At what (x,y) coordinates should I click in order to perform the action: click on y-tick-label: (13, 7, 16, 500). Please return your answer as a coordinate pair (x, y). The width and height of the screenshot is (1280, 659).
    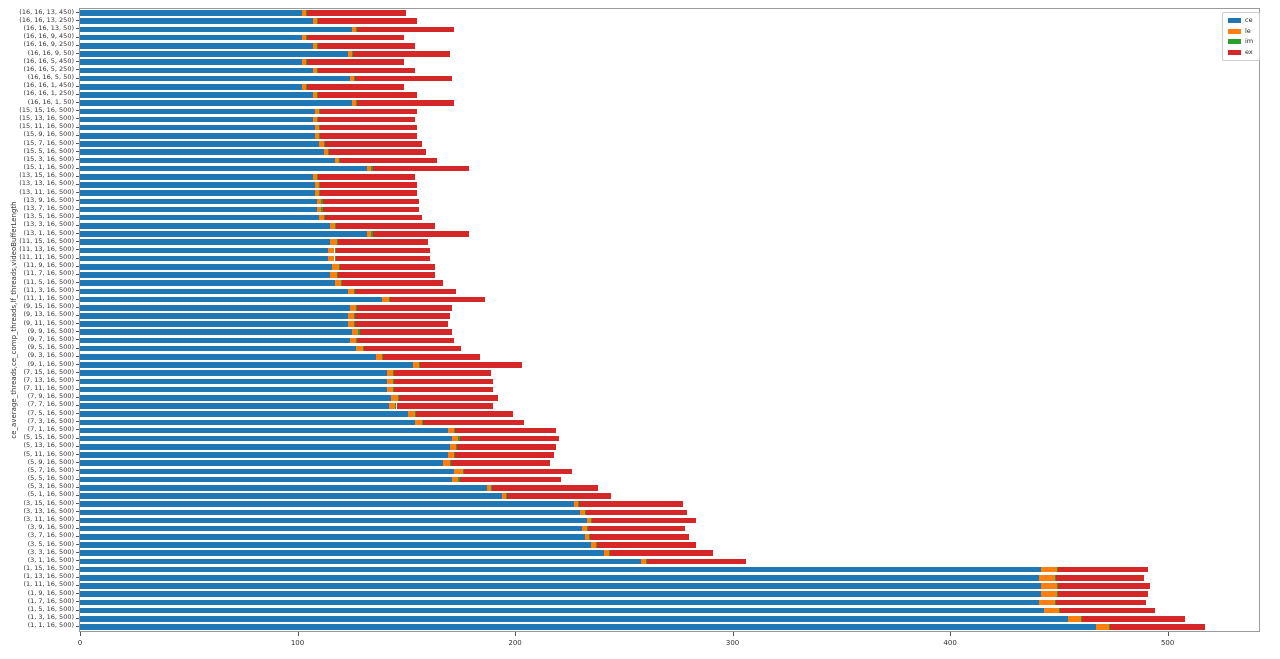
    Looking at the image, I should click on (48, 208).